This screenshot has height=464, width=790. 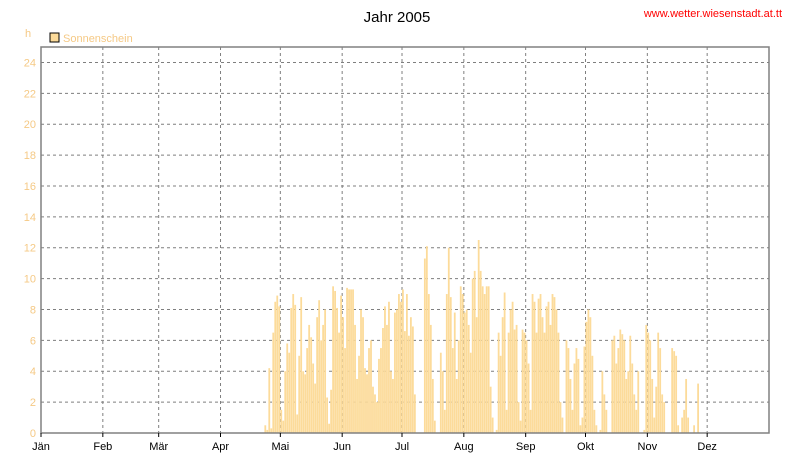 I want to click on y-tick-label: 6, so click(x=33, y=341).